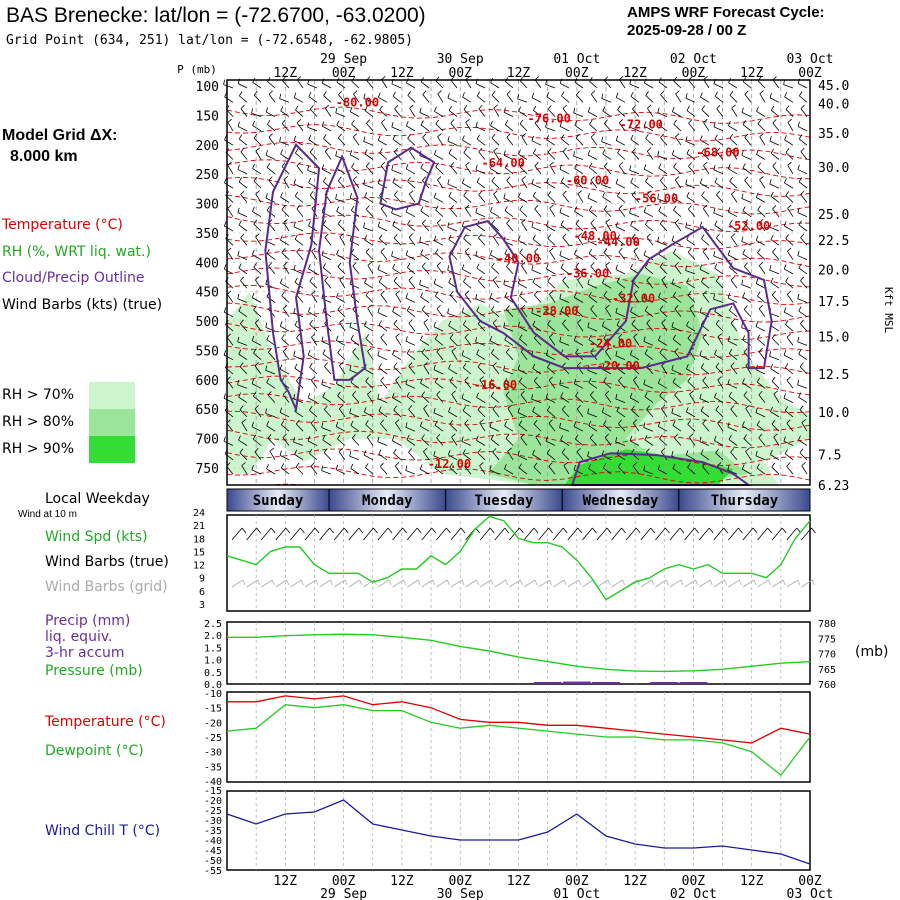  What do you see at coordinates (518, 475) in the screenshot?
I see `isotherm-line` at bounding box center [518, 475].